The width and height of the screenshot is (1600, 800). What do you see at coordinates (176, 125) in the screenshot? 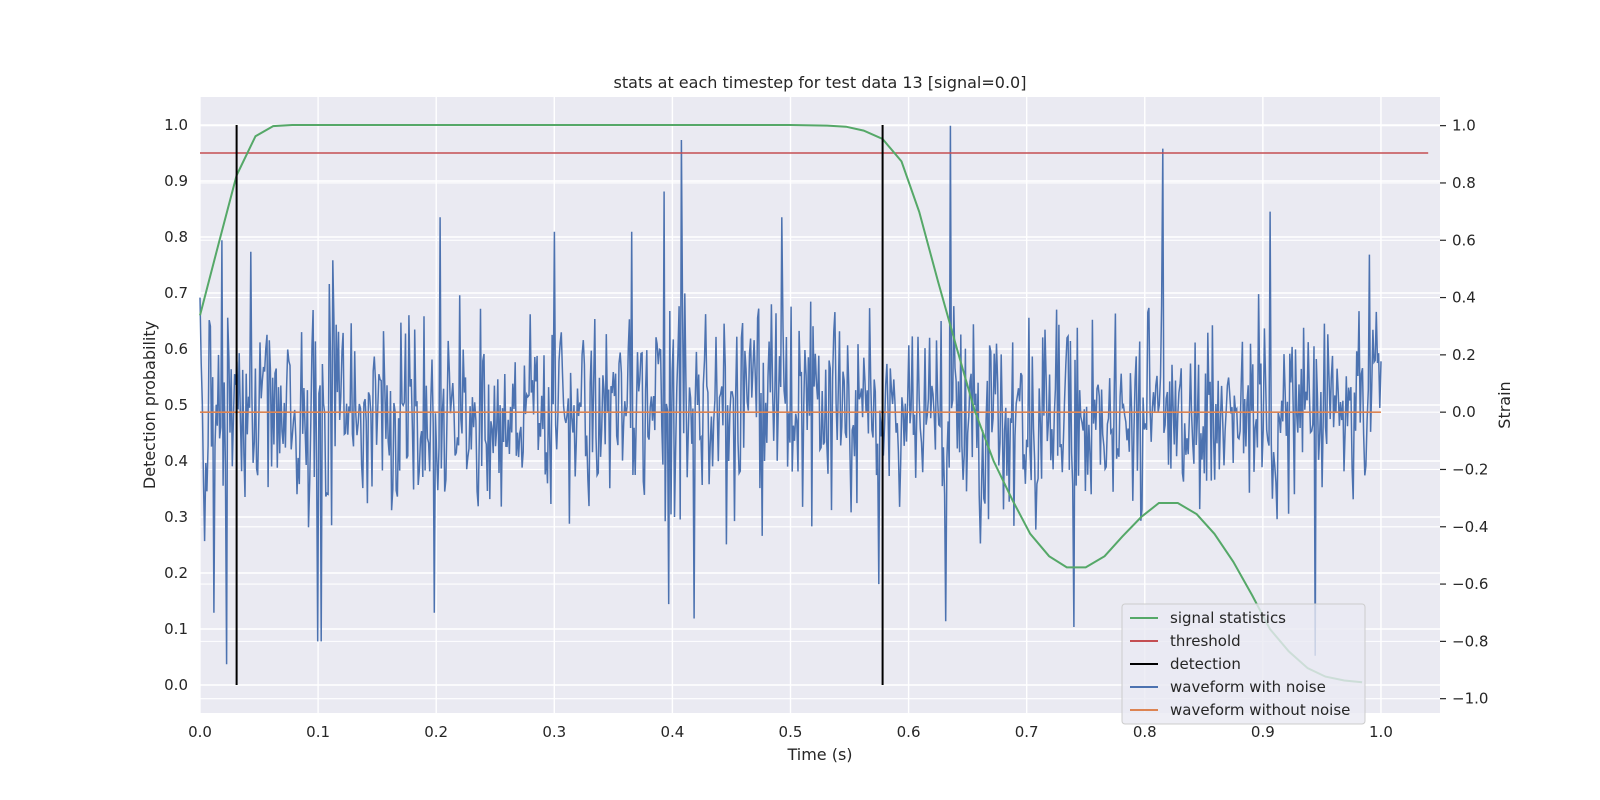
I see `y-tick-label: 1.0` at bounding box center [176, 125].